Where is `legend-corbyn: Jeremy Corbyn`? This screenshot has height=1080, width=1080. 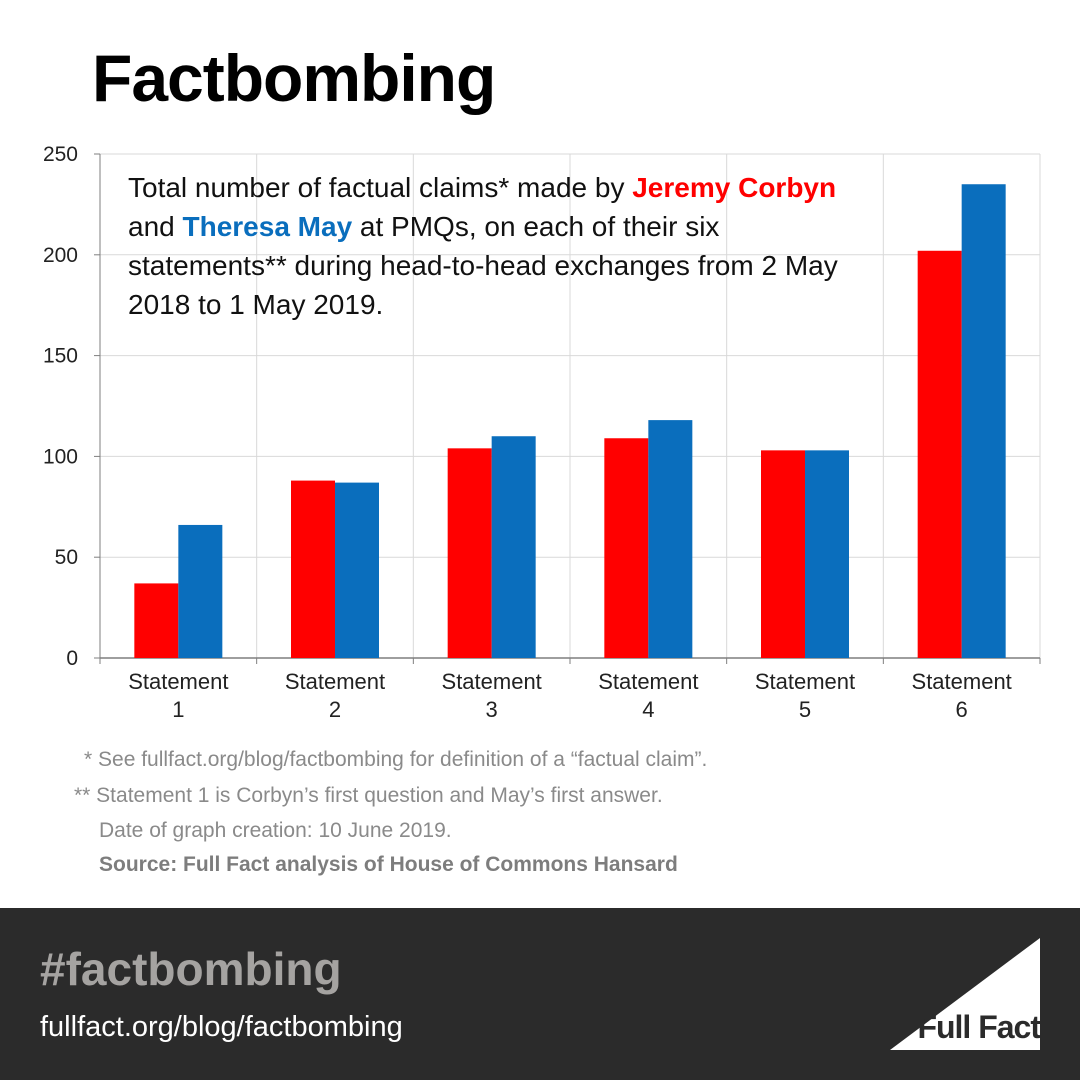 legend-corbyn: Jeremy Corbyn is located at coordinates (734, 187).